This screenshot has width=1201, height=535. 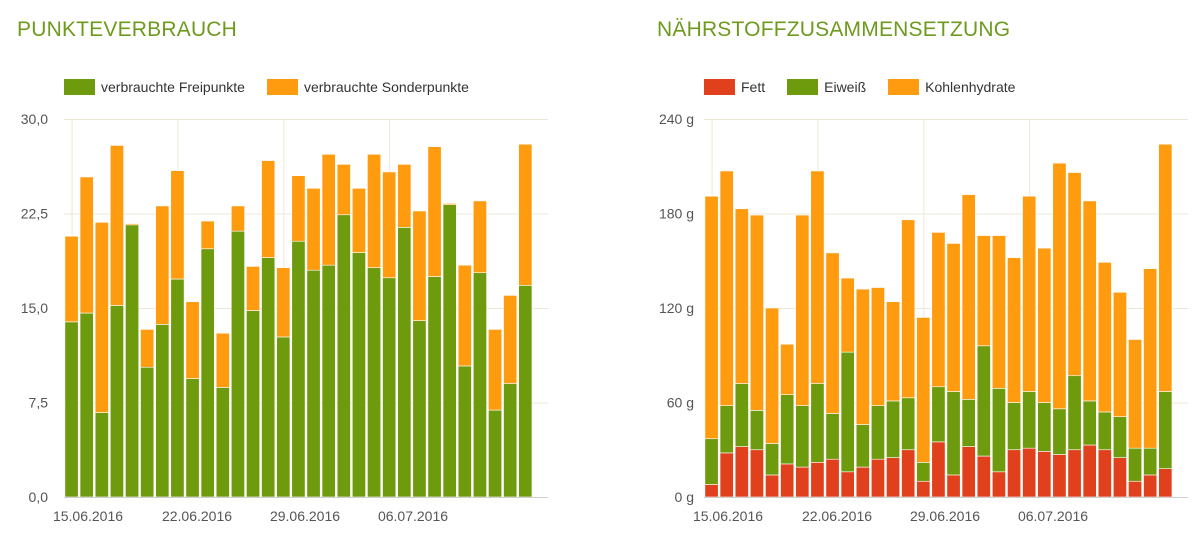 I want to click on legend-label: verbrauchte Freipunkte, so click(x=173, y=87).